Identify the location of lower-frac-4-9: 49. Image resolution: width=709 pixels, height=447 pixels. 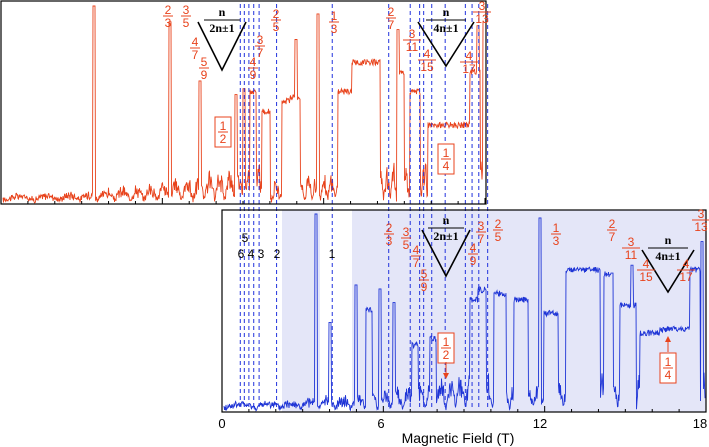
(473, 254).